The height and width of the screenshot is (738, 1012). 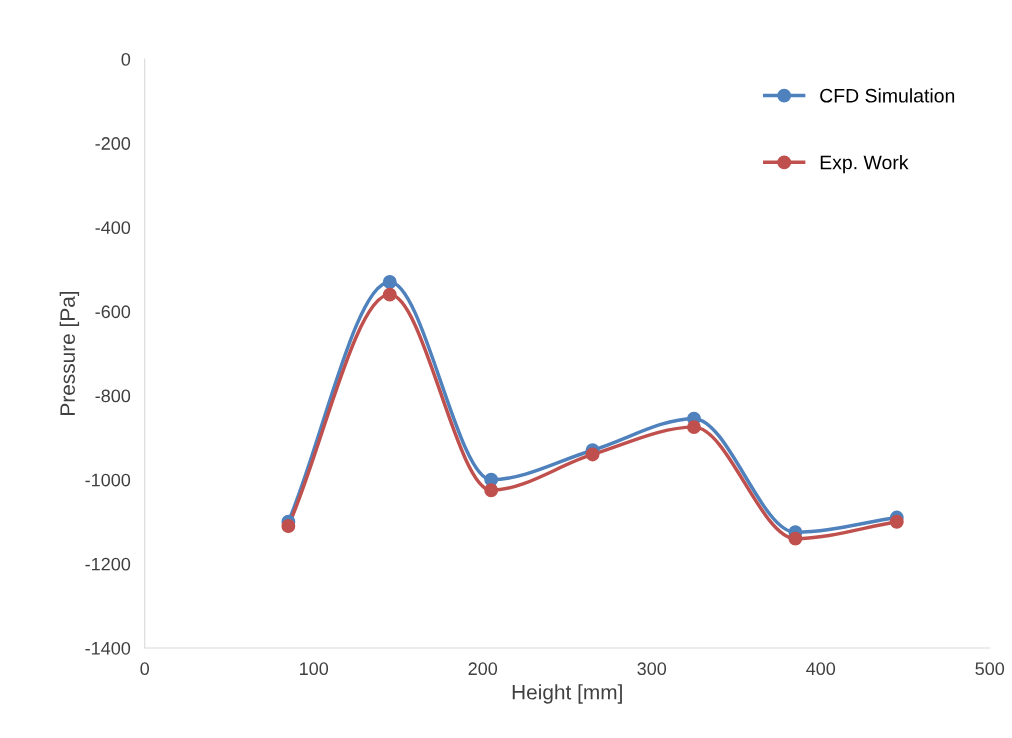 I want to click on y-tick-label: -600, so click(x=113, y=312).